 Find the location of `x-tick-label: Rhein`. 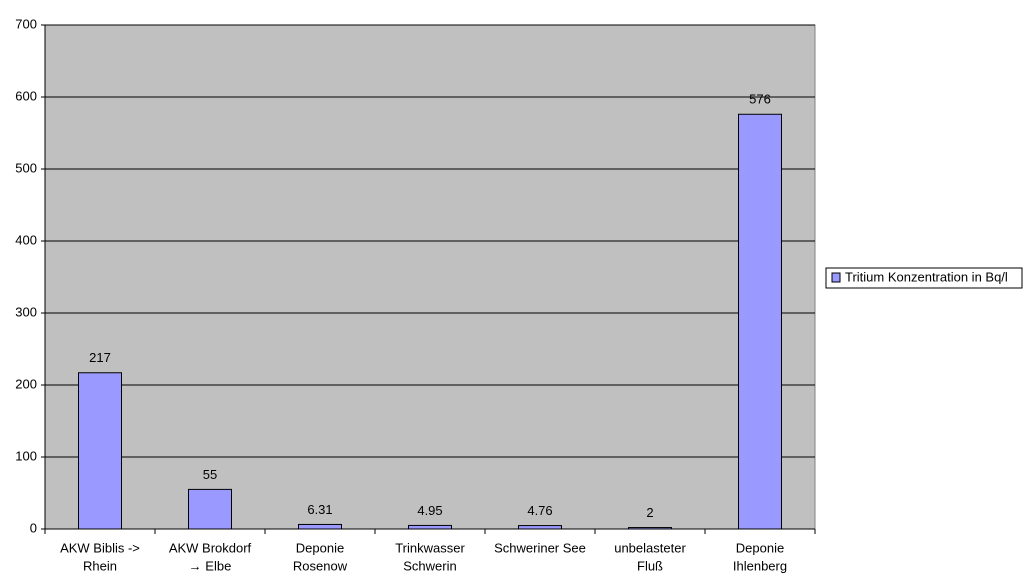

x-tick-label: Rhein is located at coordinates (100, 565).